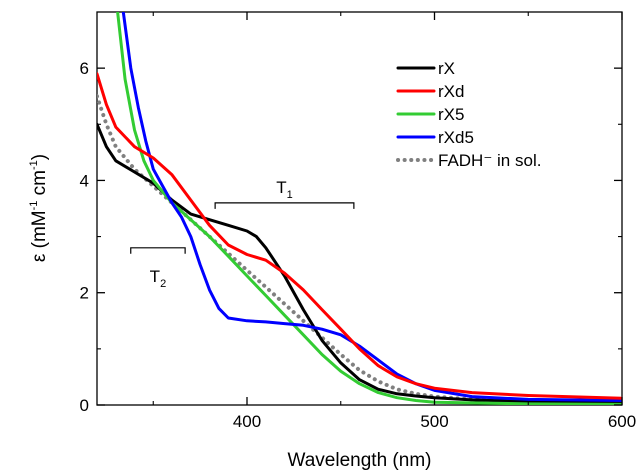 This screenshot has height=472, width=641. Describe the element at coordinates (84, 405) in the screenshot. I see `y-tick-label-0: 0` at that location.